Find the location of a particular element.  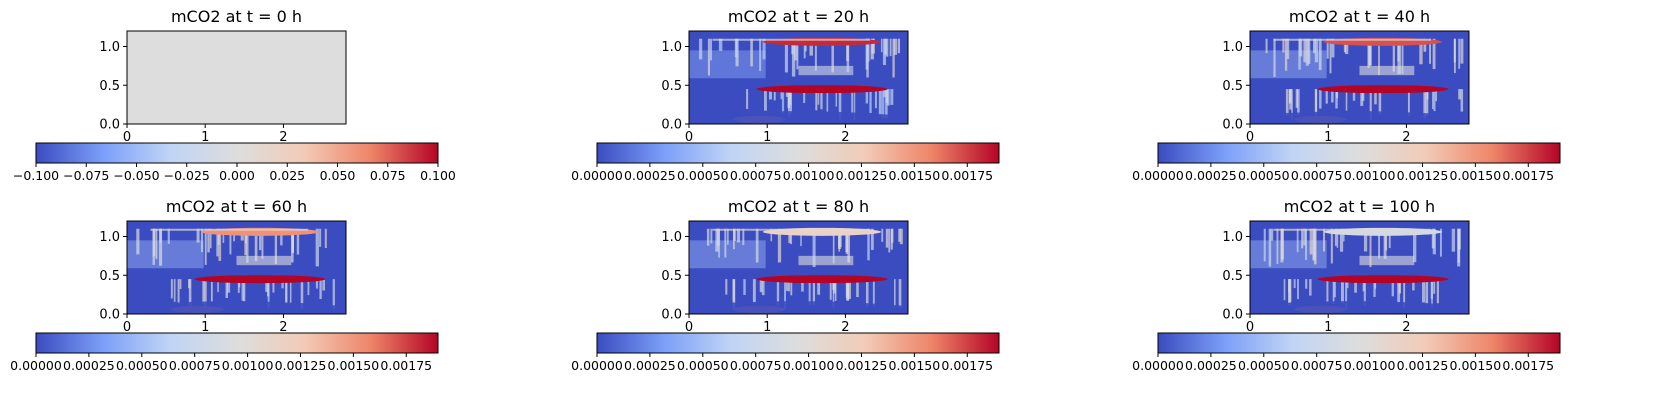

colorbar-tick-label: 0.000 is located at coordinates (237, 175).